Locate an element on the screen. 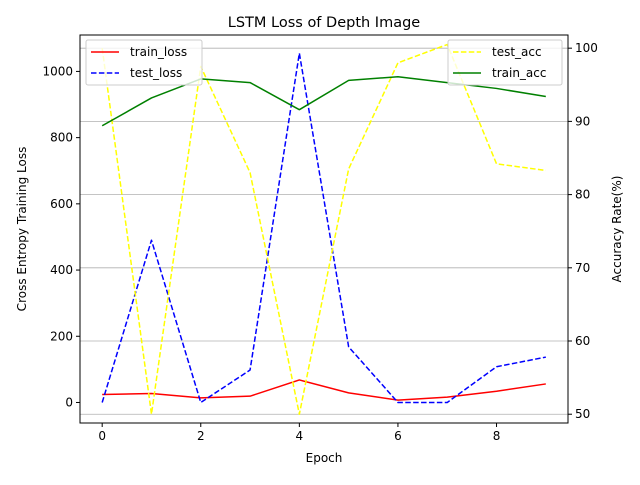  left-y-axis-label: Cross Entropy Training Loss is located at coordinates (22, 229).